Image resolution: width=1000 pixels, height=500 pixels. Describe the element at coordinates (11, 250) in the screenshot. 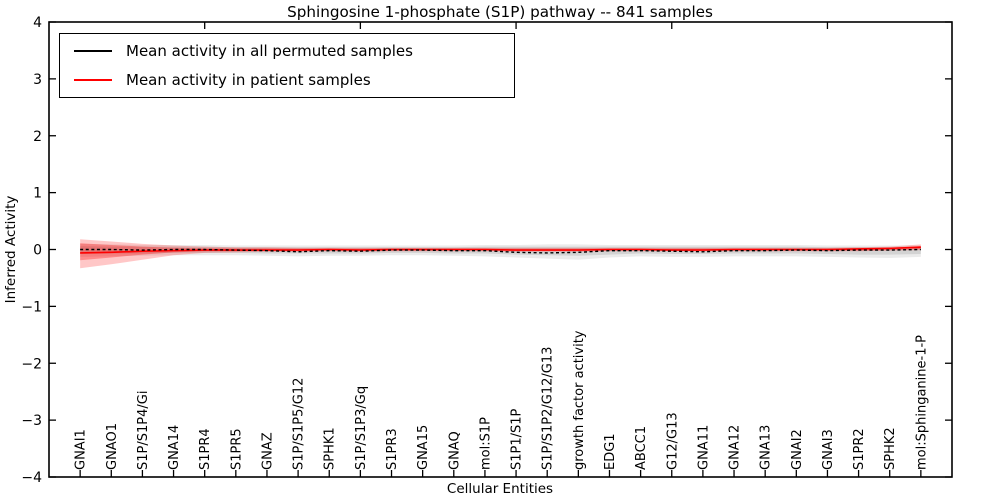

I see `y-axis-label: Inferred Activity` at that location.